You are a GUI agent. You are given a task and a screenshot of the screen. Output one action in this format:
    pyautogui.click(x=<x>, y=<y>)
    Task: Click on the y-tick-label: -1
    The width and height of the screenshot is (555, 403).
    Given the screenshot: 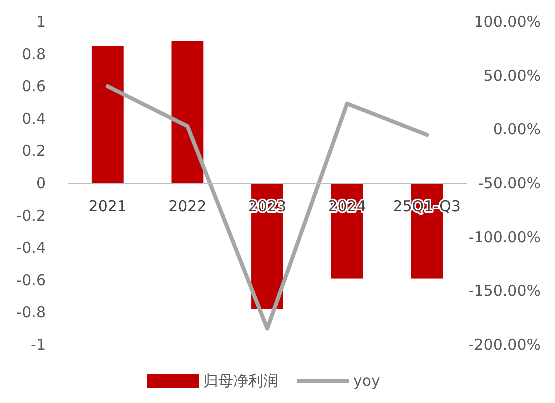 What is the action you would take?
    pyautogui.click(x=38, y=345)
    